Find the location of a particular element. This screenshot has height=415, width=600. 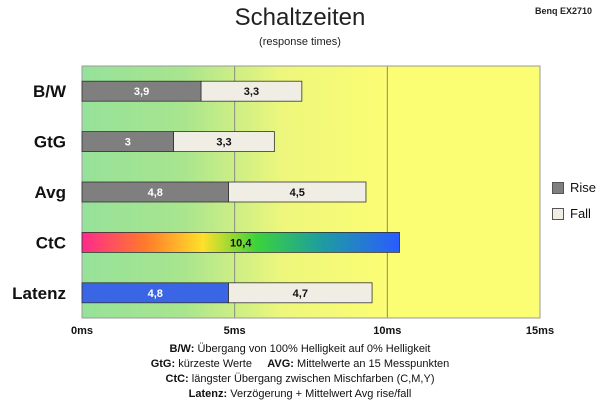

x-tick-label: 10ms is located at coordinates (387, 331).